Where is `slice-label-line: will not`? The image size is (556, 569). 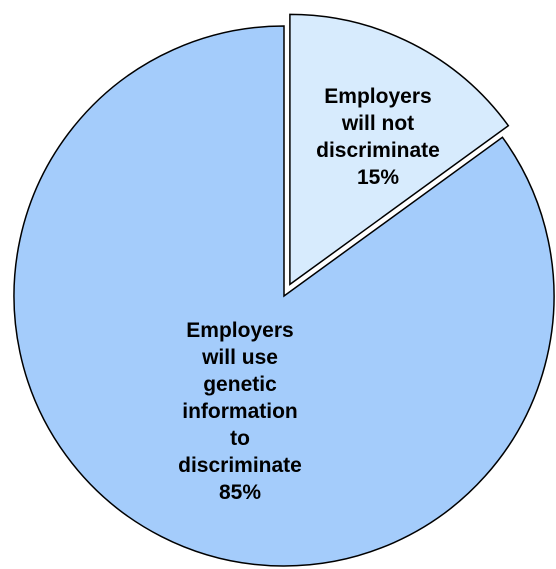
slice-label-line: will not is located at coordinates (378, 123).